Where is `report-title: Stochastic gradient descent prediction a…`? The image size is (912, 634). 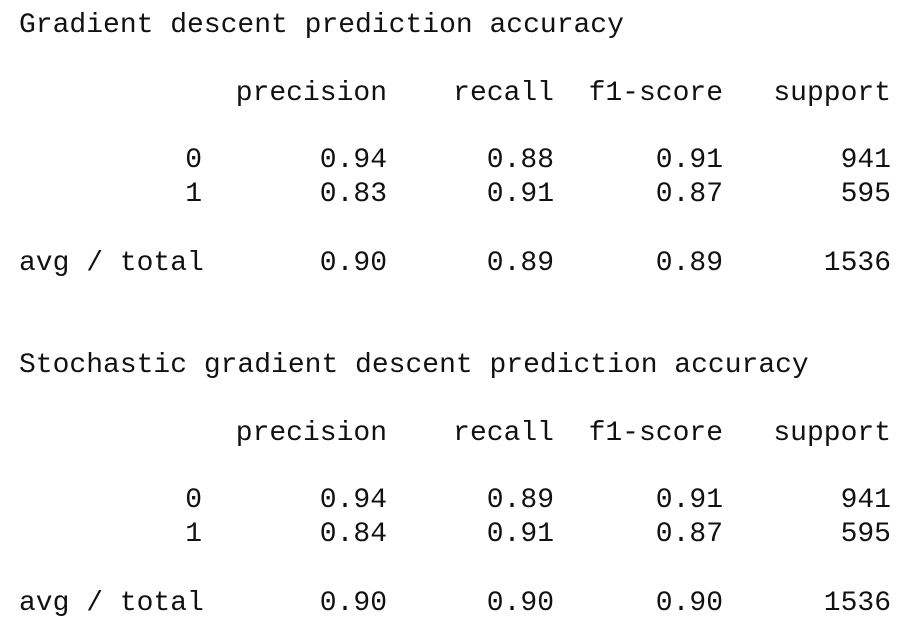
report-title: Stochastic gradient descent prediction a… is located at coordinates (414, 365).